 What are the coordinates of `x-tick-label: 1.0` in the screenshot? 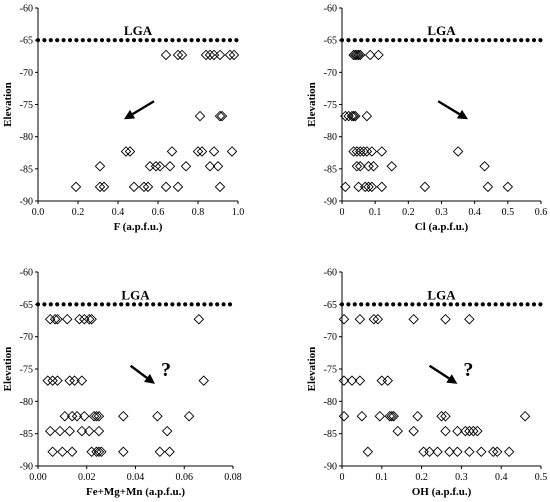 It's located at (238, 212).